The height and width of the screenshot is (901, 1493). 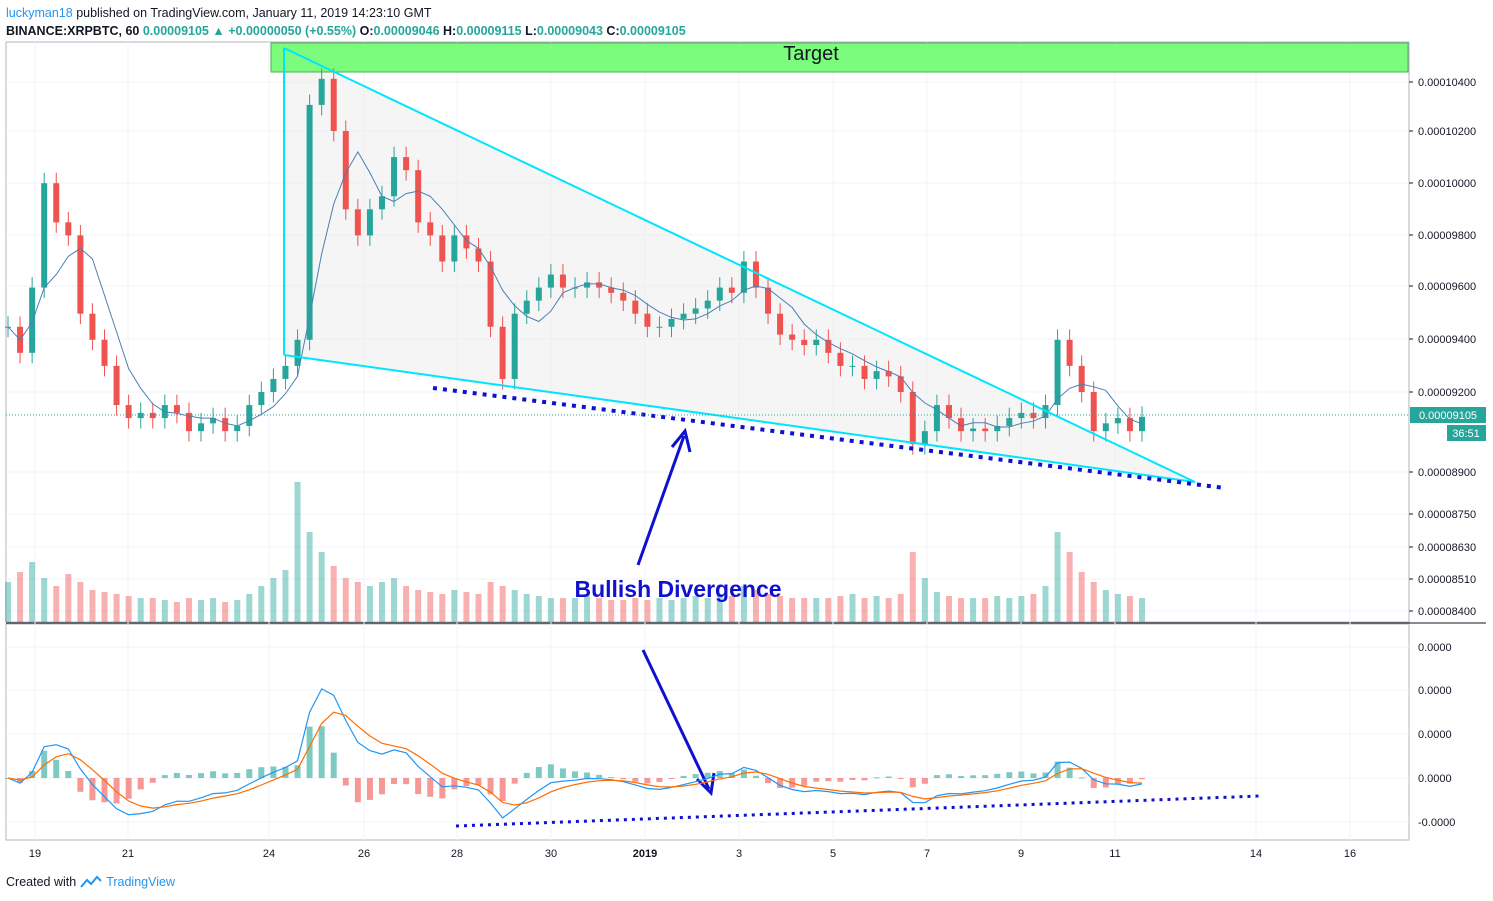 I want to click on arrow-up-icon, so click(x=681, y=440).